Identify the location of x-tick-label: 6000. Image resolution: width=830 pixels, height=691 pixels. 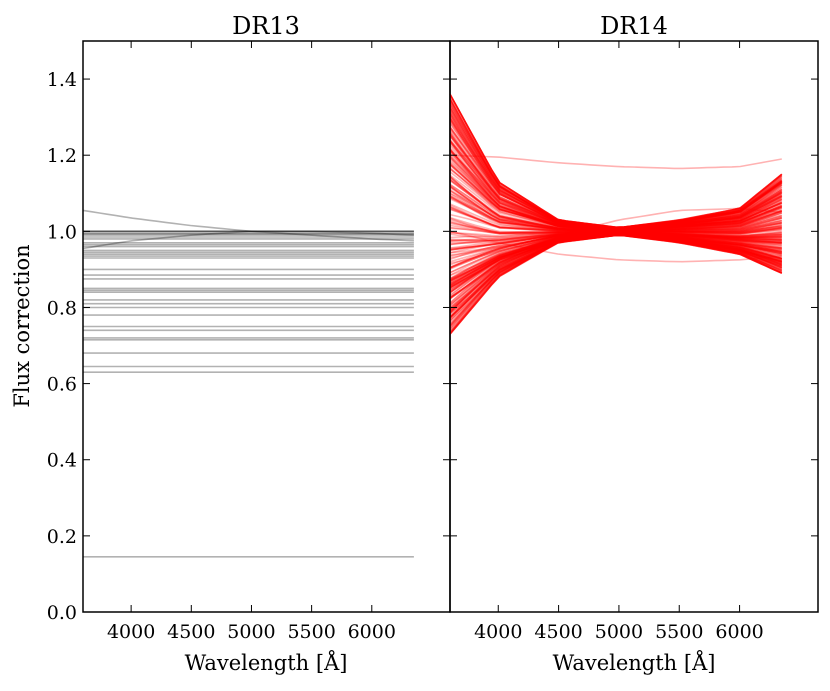
(739, 632).